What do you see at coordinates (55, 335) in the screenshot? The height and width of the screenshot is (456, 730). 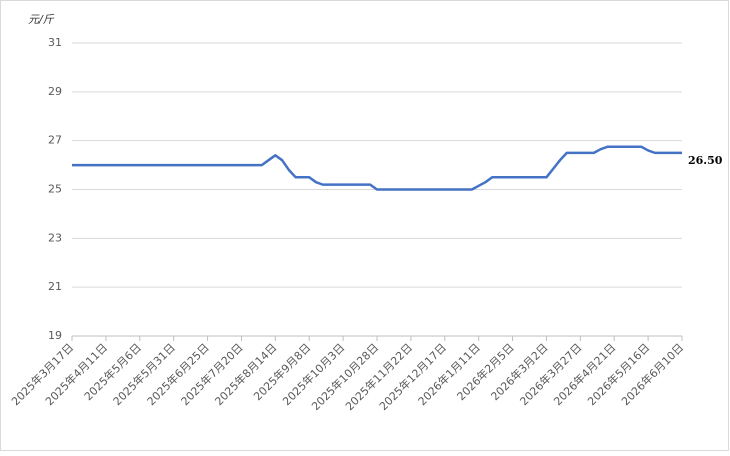 I see `y-tick-label: 19` at bounding box center [55, 335].